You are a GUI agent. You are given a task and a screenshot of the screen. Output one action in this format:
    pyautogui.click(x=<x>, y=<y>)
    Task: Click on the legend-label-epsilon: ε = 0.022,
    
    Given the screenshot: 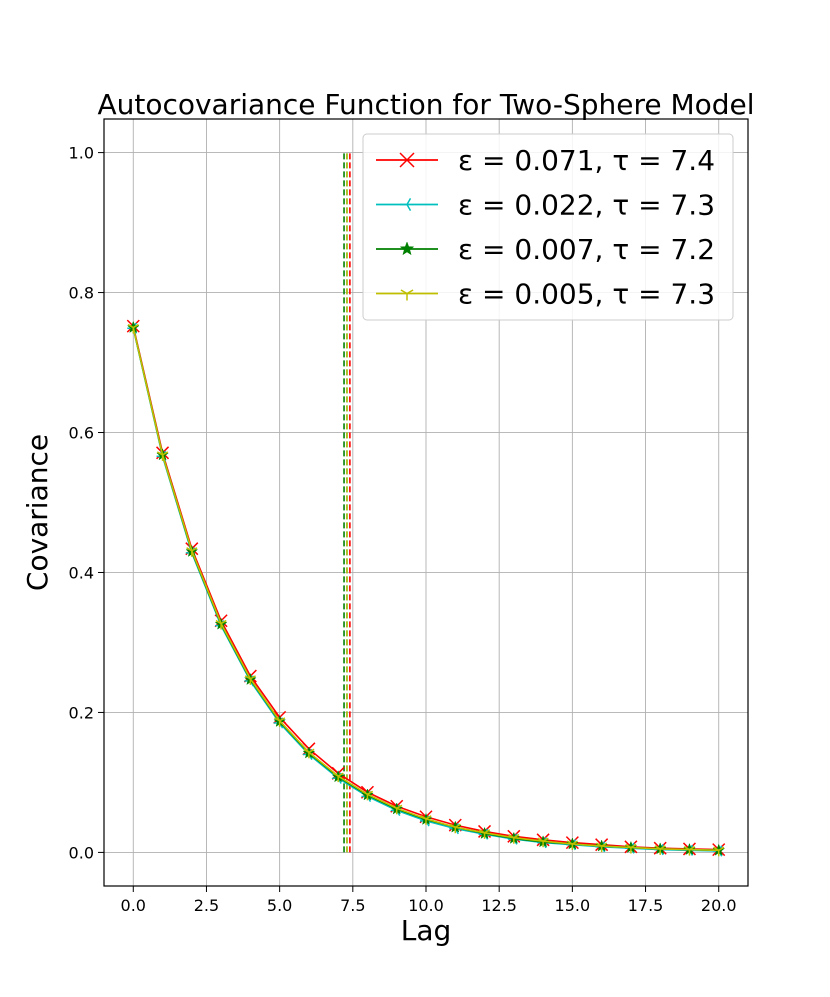 What is the action you would take?
    pyautogui.click(x=535, y=205)
    